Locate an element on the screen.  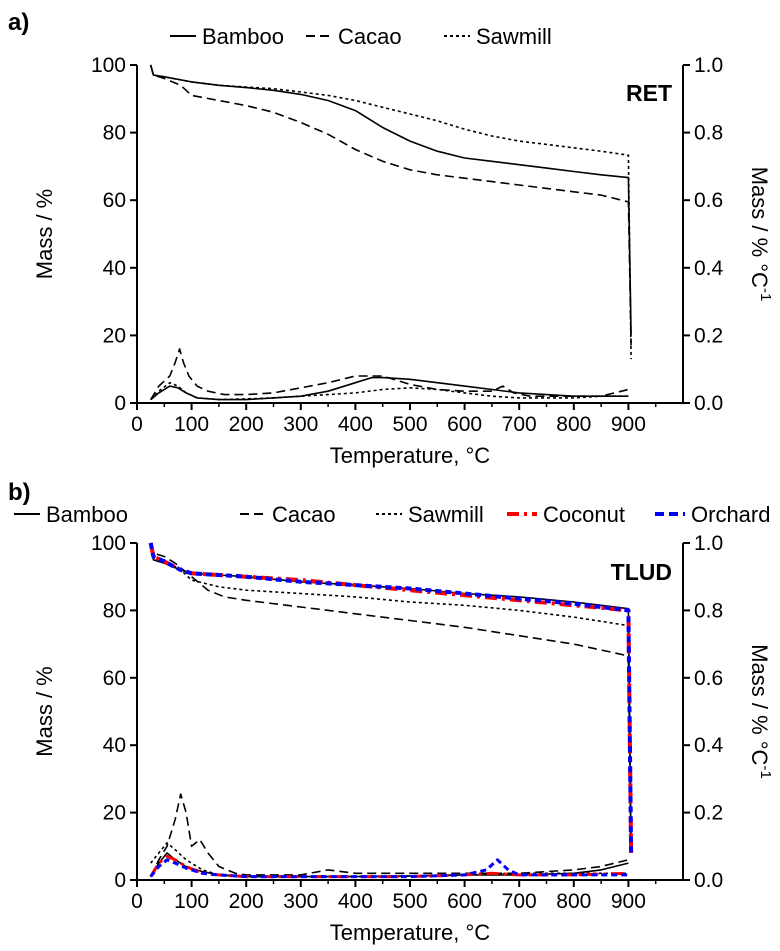
series-line-dtg-sawmill is located at coordinates (389, 391).